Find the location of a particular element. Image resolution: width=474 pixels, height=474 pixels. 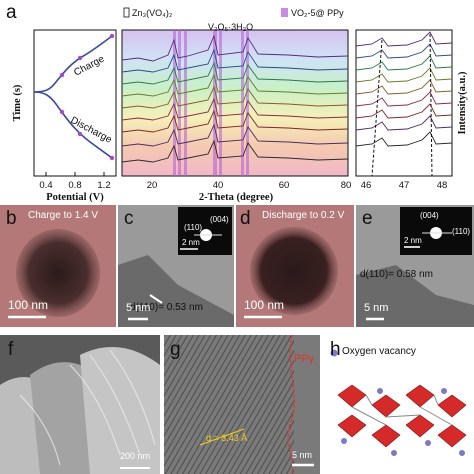

panel-b-tem: Charge to 1.4 V 100 nm is located at coordinates (58, 266).